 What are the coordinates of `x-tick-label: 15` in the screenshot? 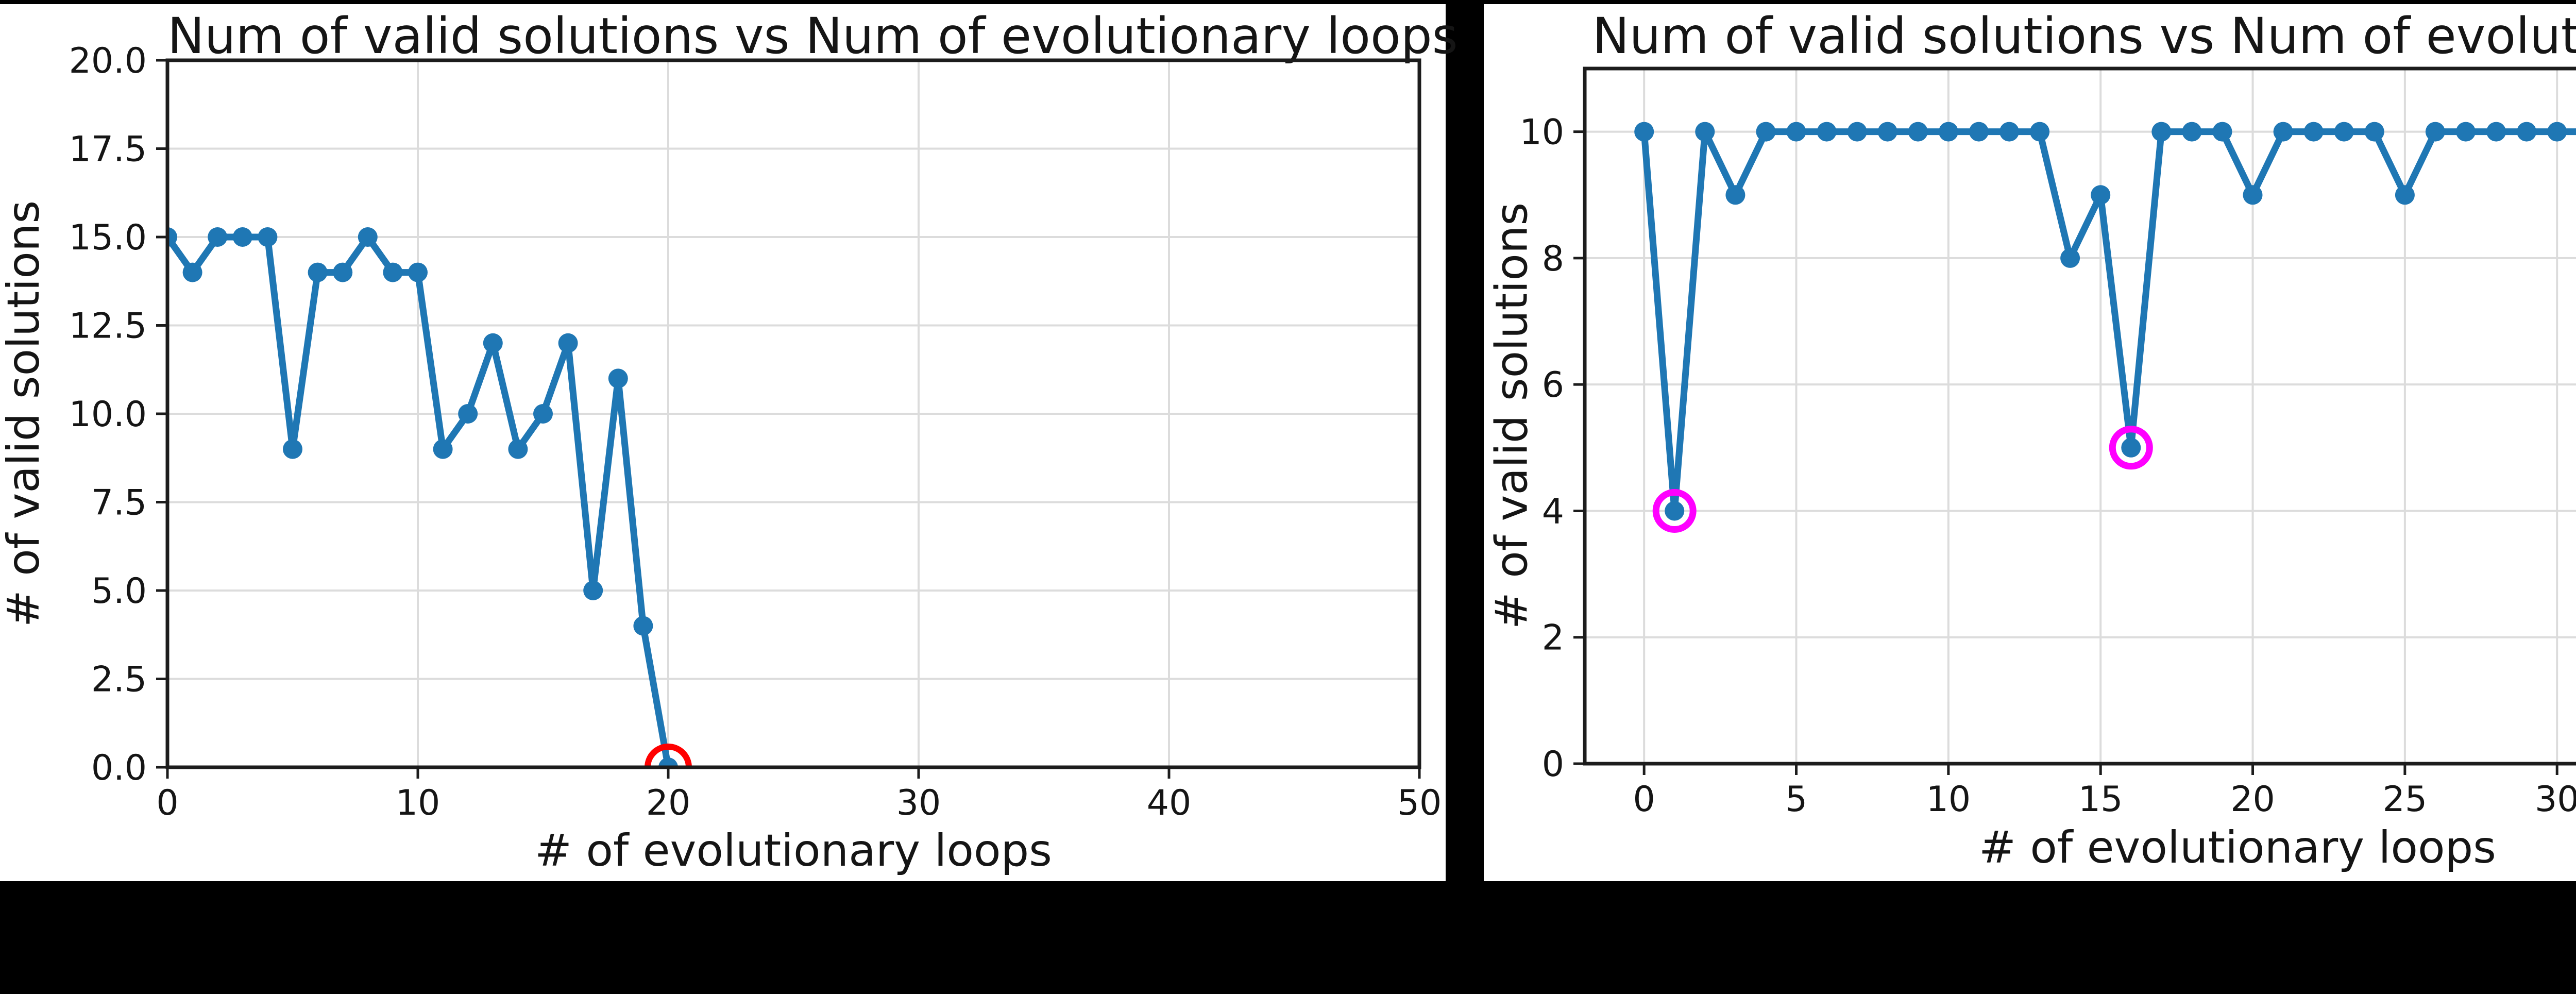 It's located at (2100, 799).